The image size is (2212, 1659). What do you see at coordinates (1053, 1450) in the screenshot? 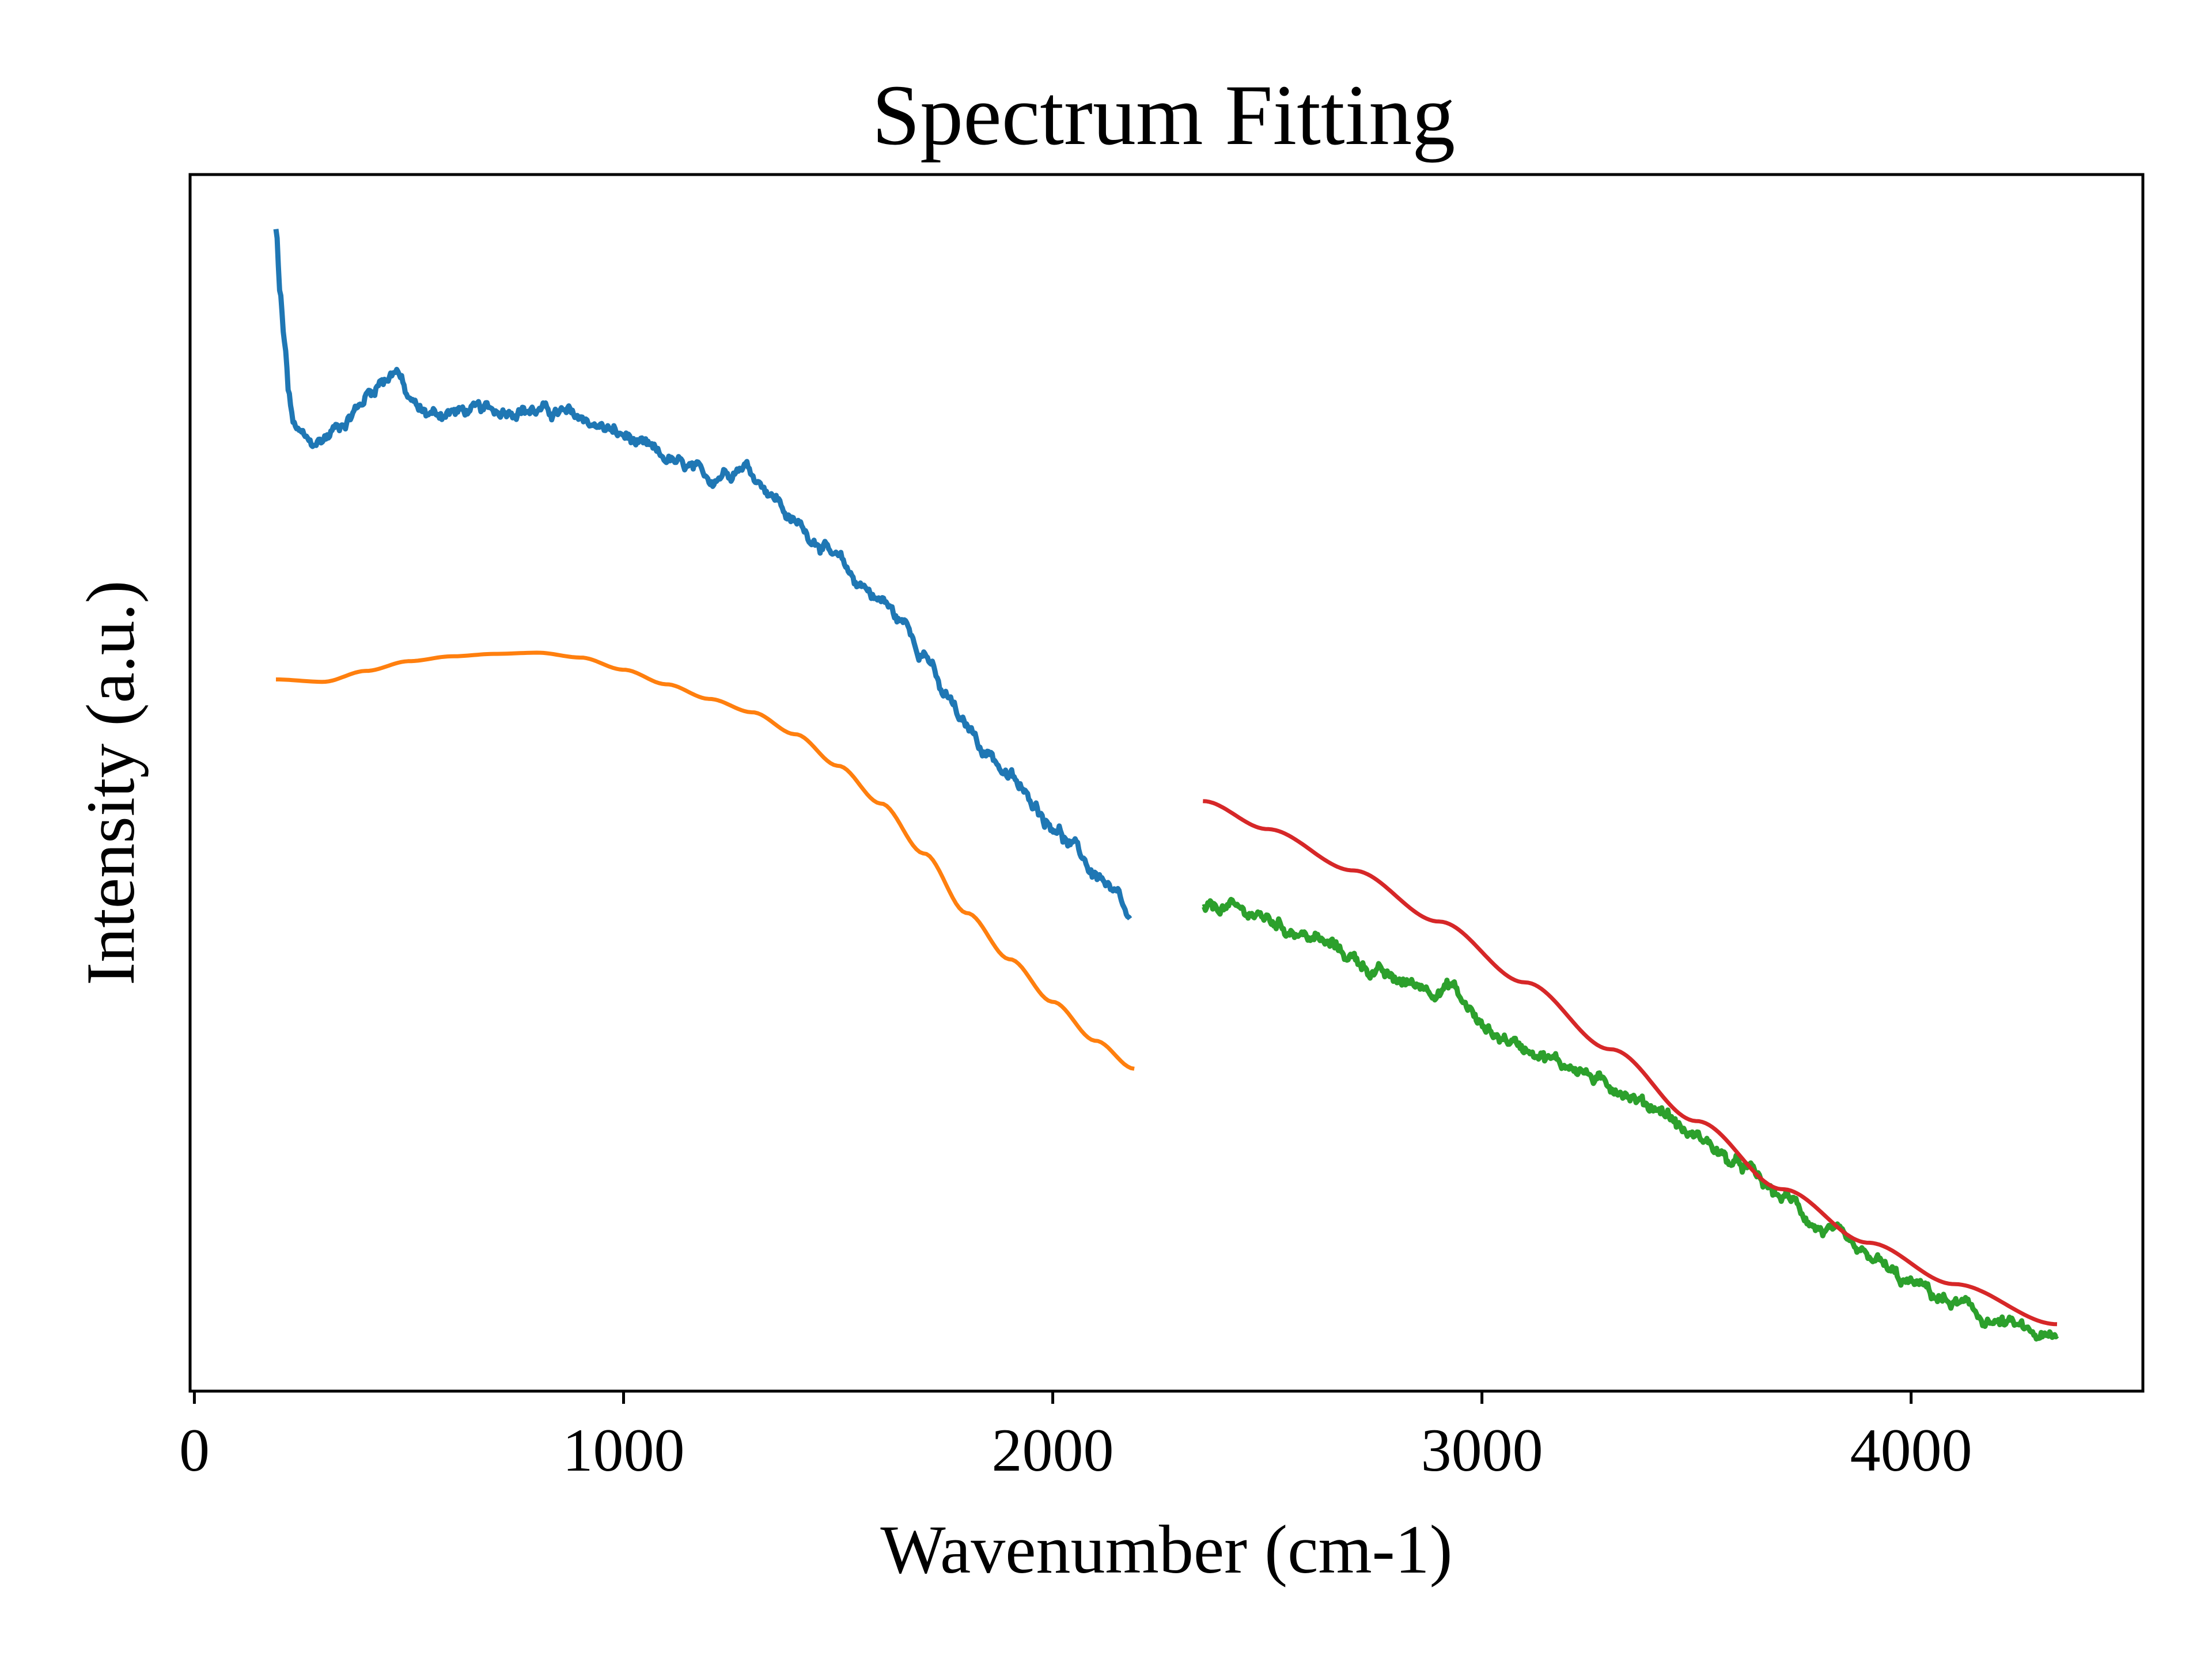
I see `x-tick-label: 2000` at bounding box center [1053, 1450].